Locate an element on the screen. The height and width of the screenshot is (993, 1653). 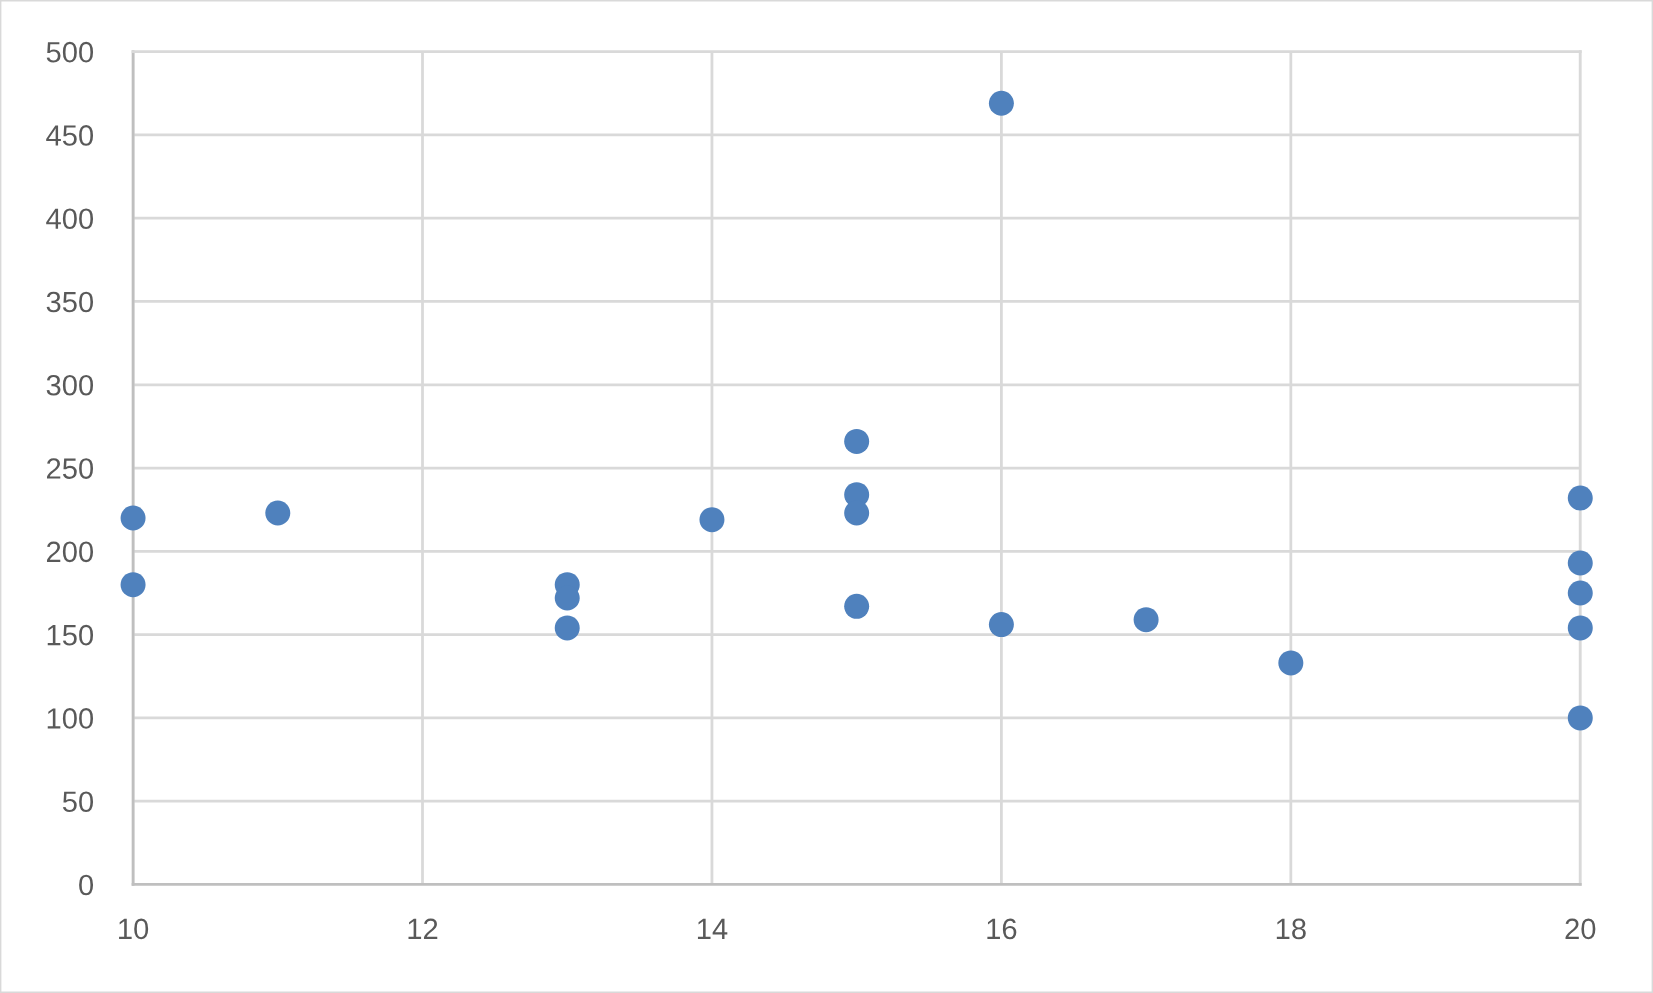
y-tick-label: 500 is located at coordinates (70, 52).